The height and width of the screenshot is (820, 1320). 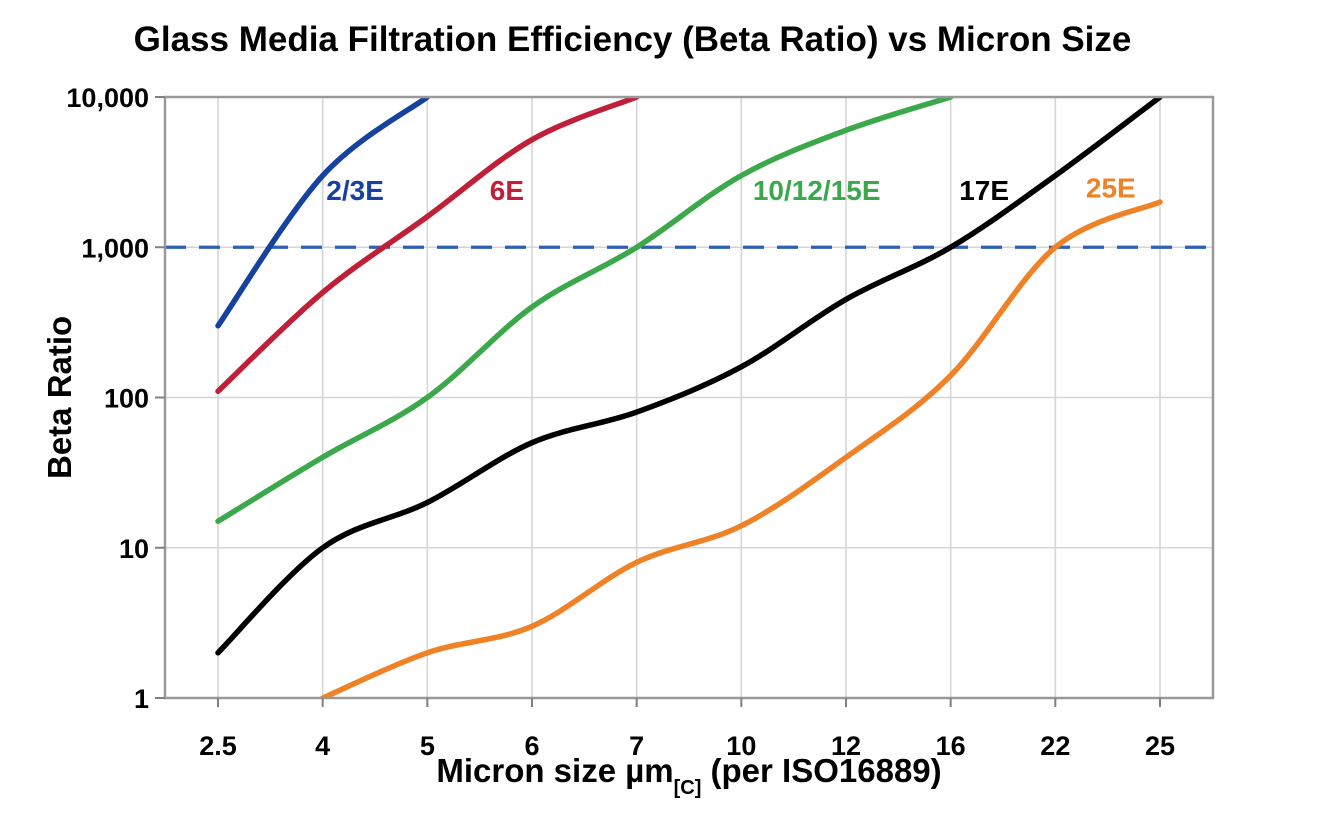 I want to click on y-tick-label: 1, so click(x=141, y=699).